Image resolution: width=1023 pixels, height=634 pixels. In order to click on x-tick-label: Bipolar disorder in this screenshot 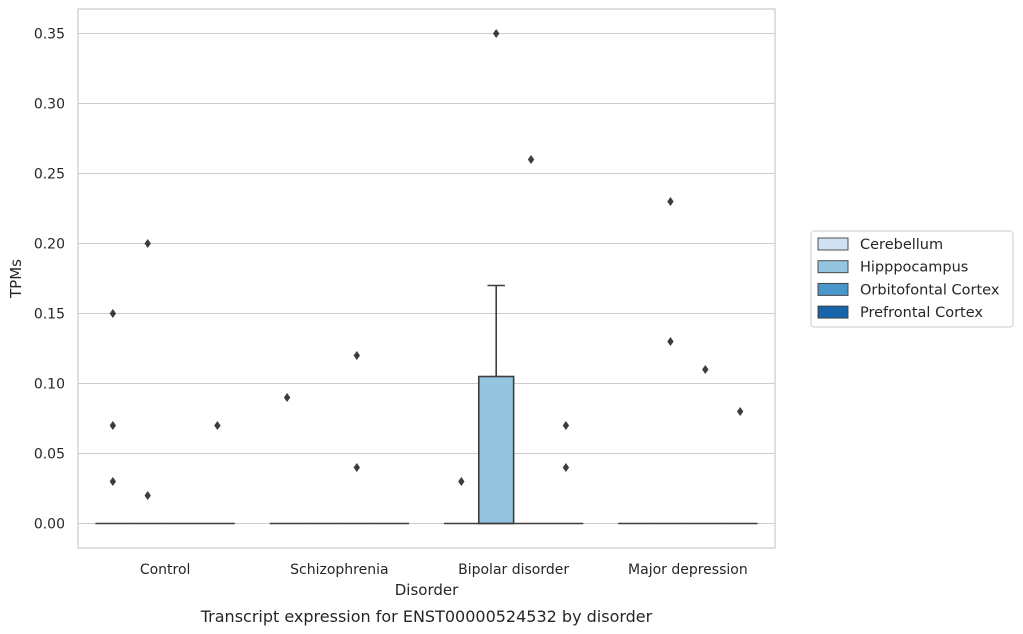, I will do `click(513, 570)`.